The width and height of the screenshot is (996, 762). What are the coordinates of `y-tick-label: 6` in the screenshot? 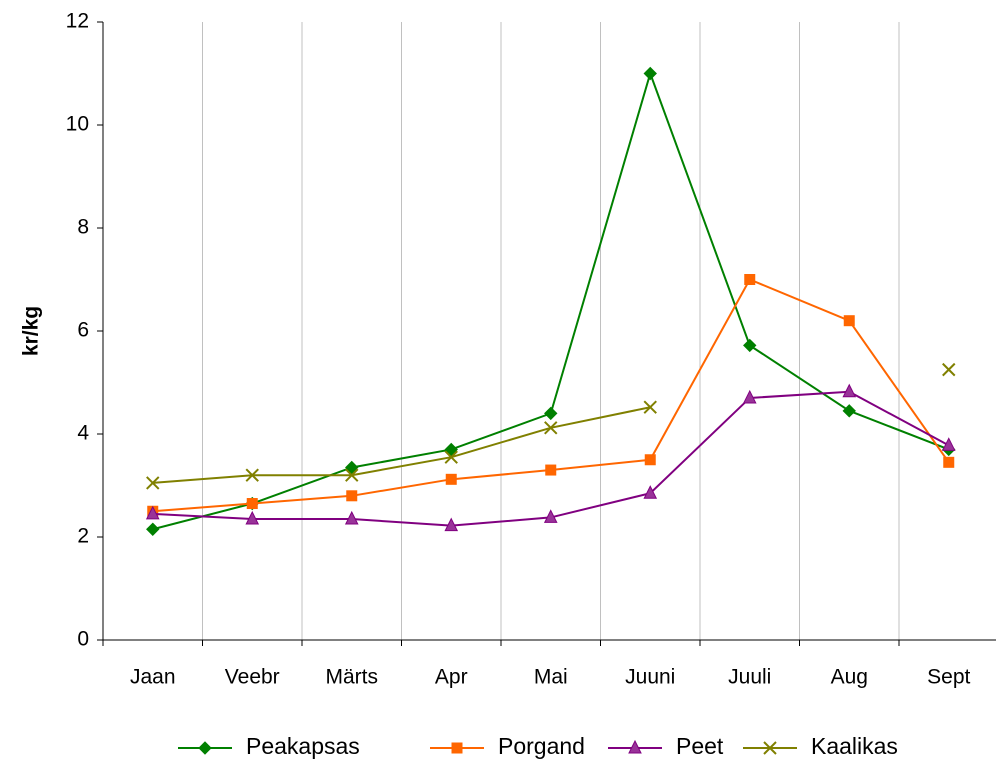 It's located at (83, 330).